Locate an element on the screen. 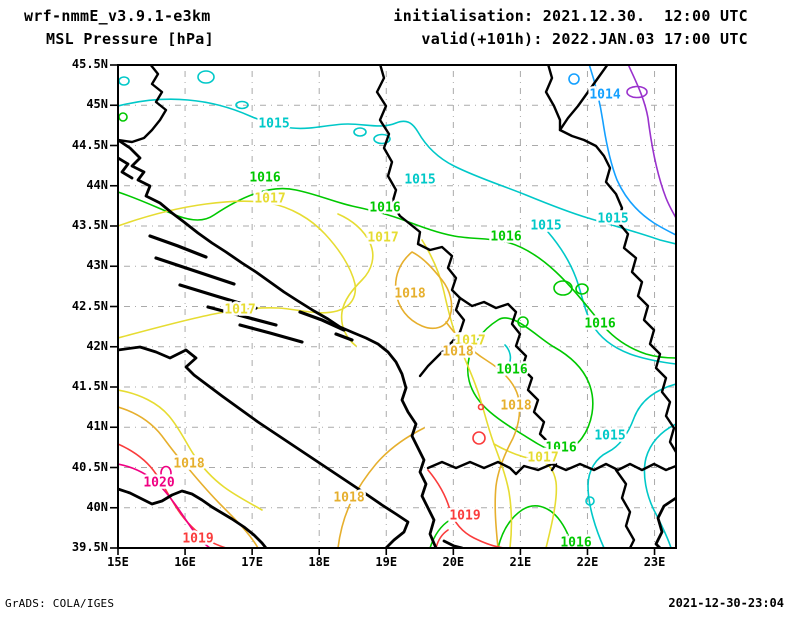  lon-tick-label: 16E is located at coordinates (185, 562).